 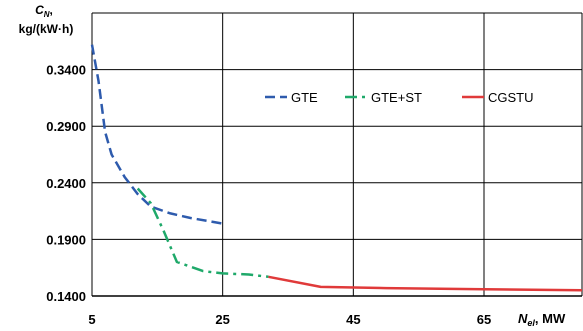 What do you see at coordinates (66, 296) in the screenshot?
I see `y-tick-label: 0.1400` at bounding box center [66, 296].